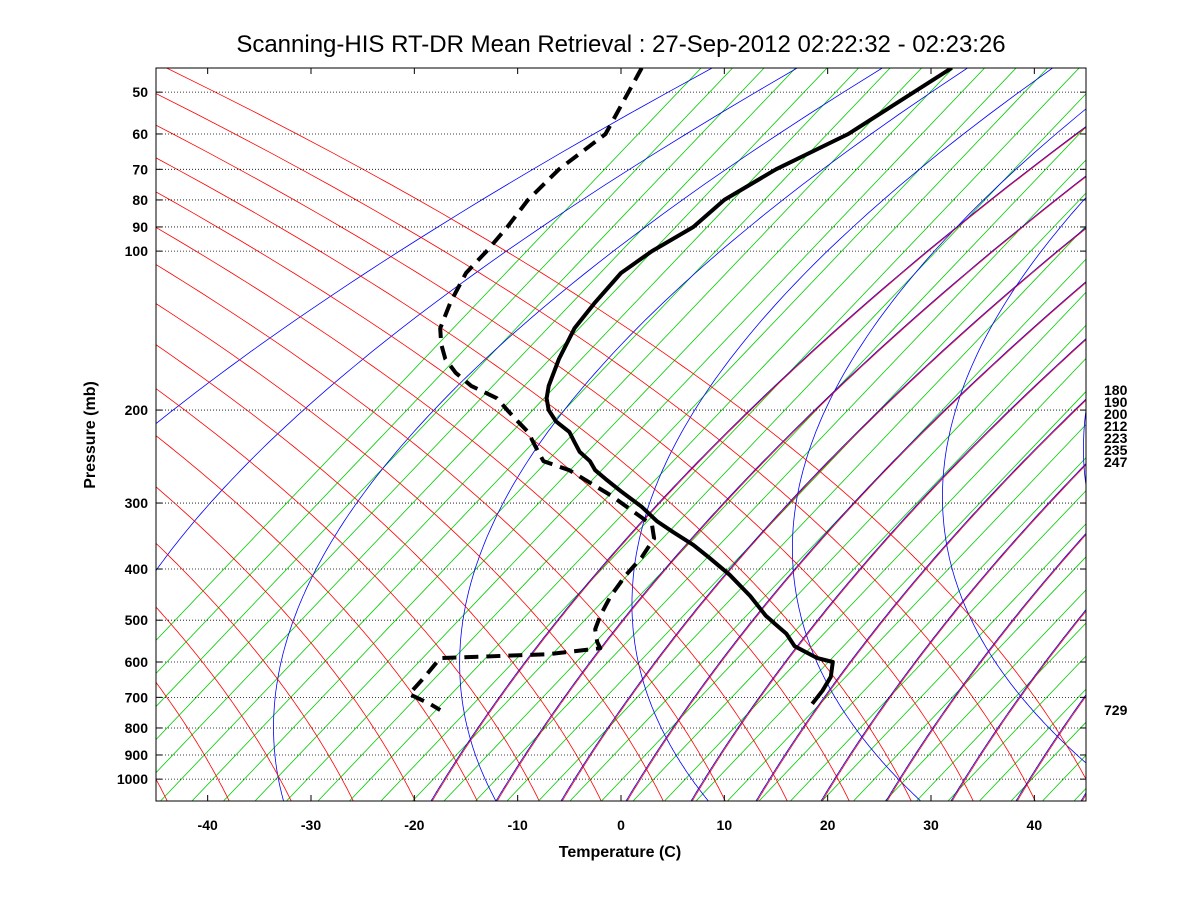 This screenshot has width=1200, height=905. Describe the element at coordinates (140, 200) in the screenshot. I see `y-tick-label: 80` at that location.